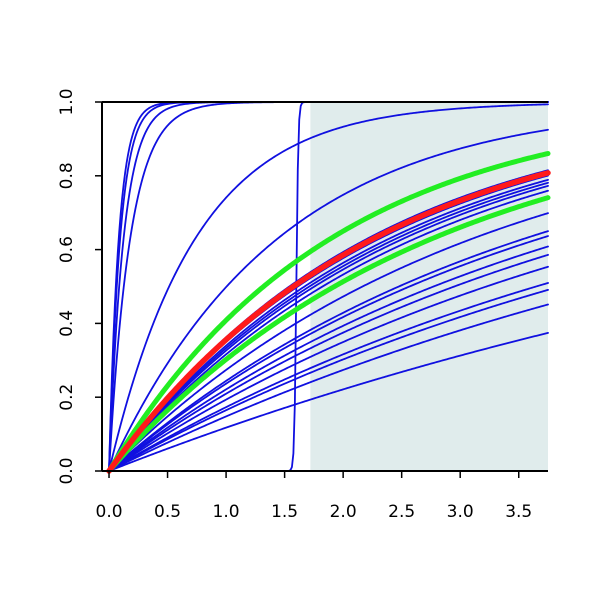 This screenshot has width=600, height=600. I want to click on y-tick-label: 0.0, so click(67, 470).